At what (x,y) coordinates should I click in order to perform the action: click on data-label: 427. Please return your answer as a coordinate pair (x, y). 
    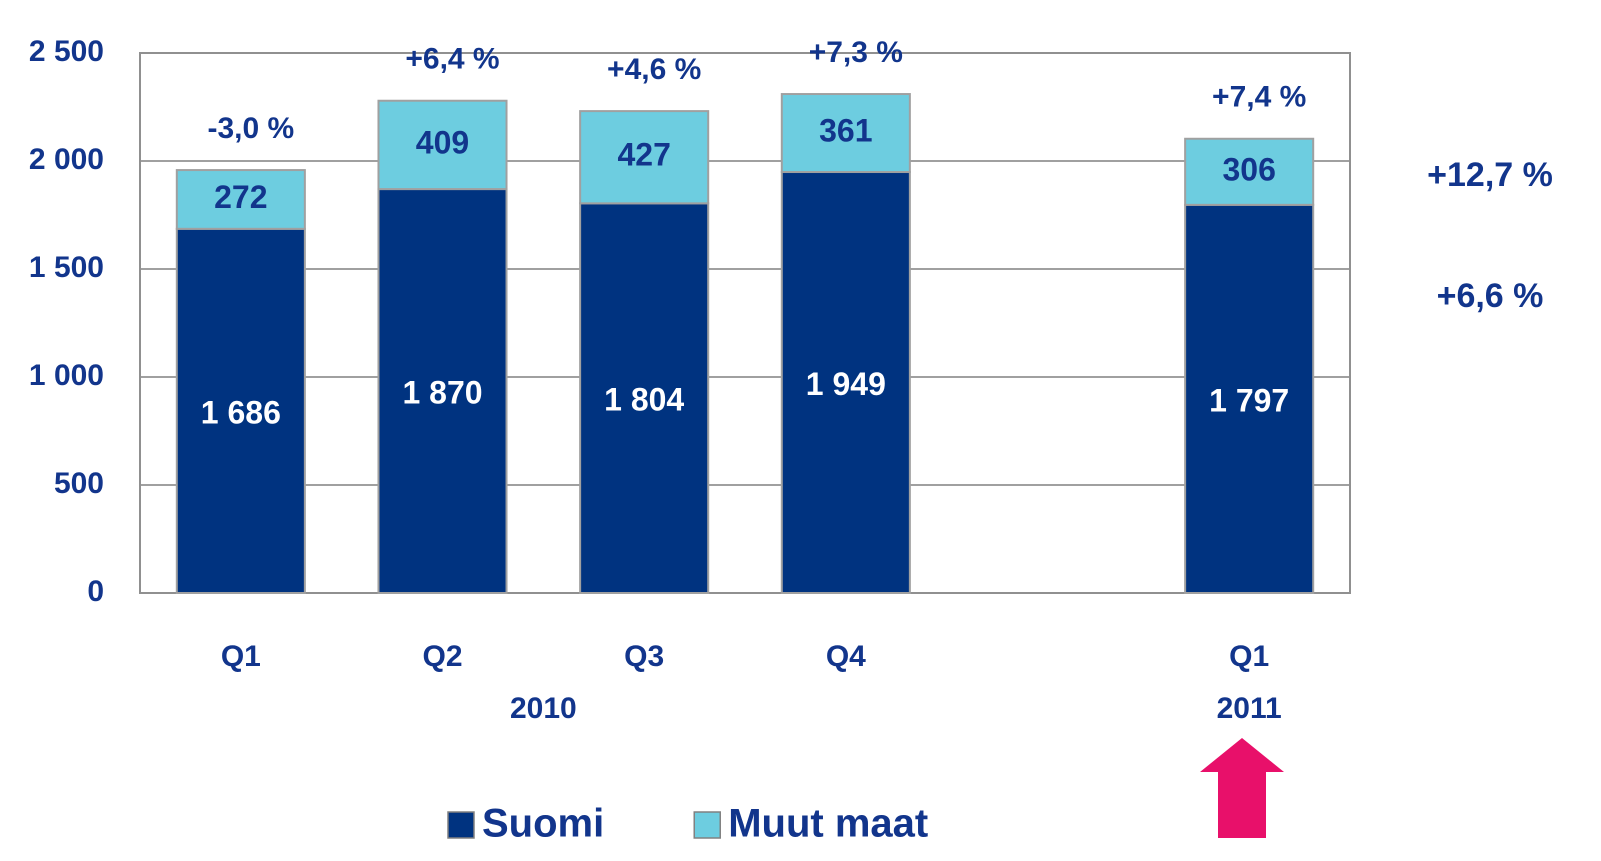
    Looking at the image, I should click on (643, 155).